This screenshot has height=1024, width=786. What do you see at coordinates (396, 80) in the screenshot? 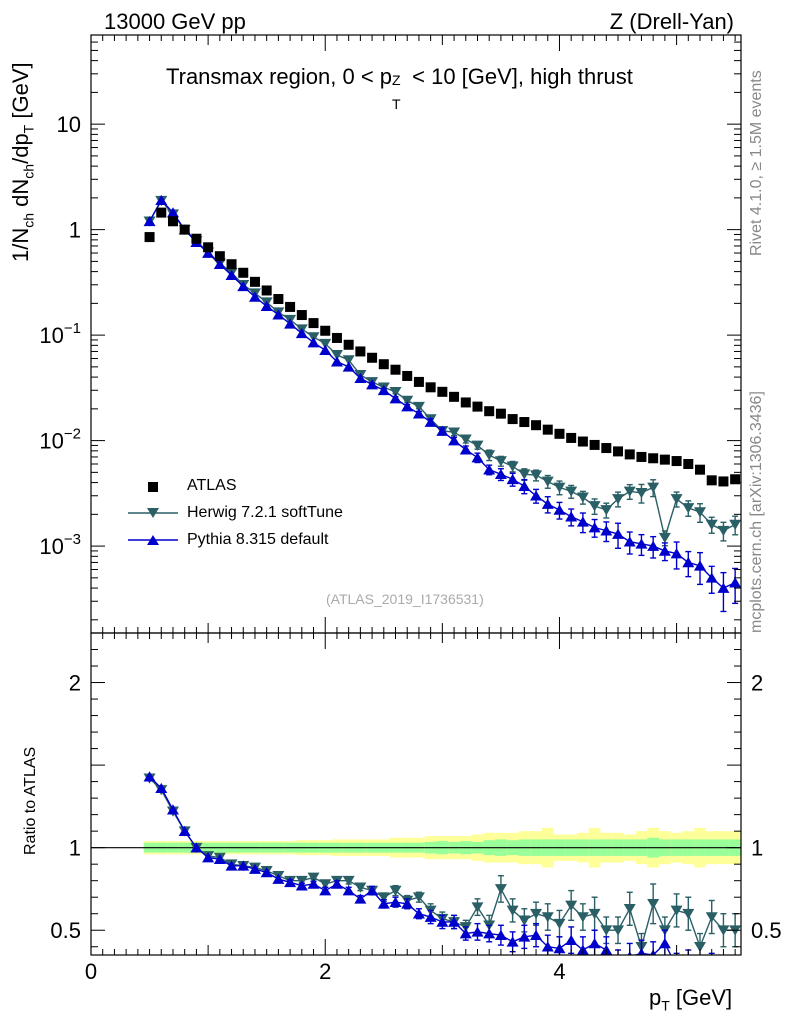
I see `title-sup: Z` at bounding box center [396, 80].